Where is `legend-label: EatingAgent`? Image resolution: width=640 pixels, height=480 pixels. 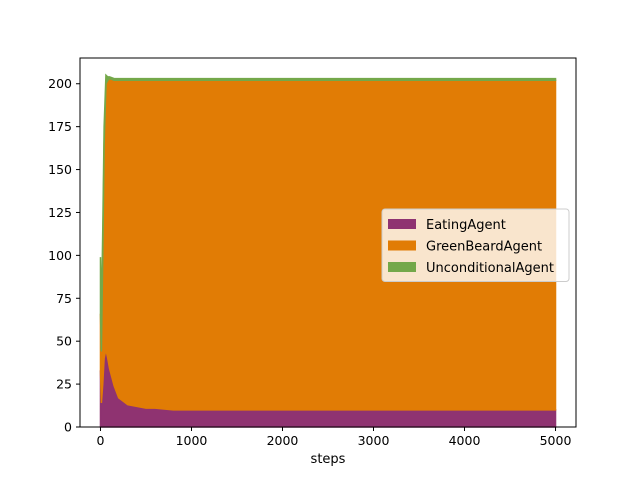 legend-label: EatingAgent is located at coordinates (466, 225).